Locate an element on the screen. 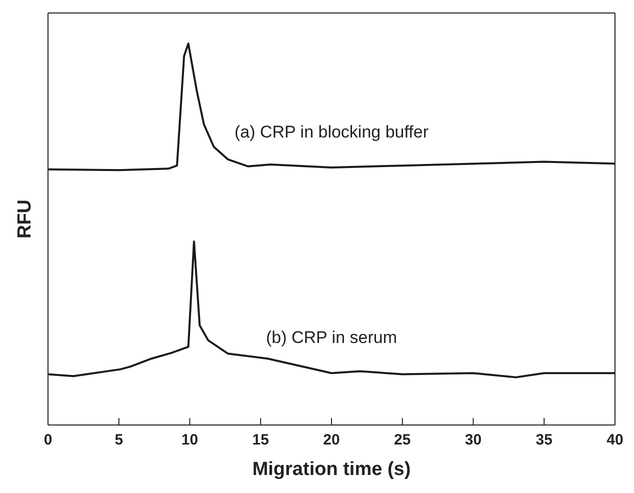 This screenshot has width=634, height=493. x-tick-label: 35 is located at coordinates (544, 440).